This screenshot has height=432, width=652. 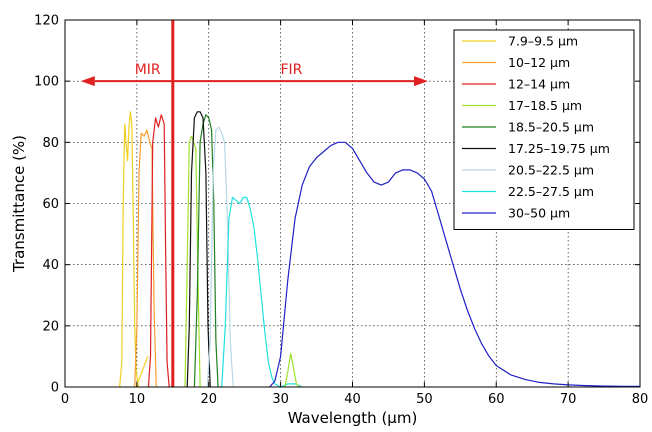 I want to click on y-tick-label: 60, so click(x=50, y=204).